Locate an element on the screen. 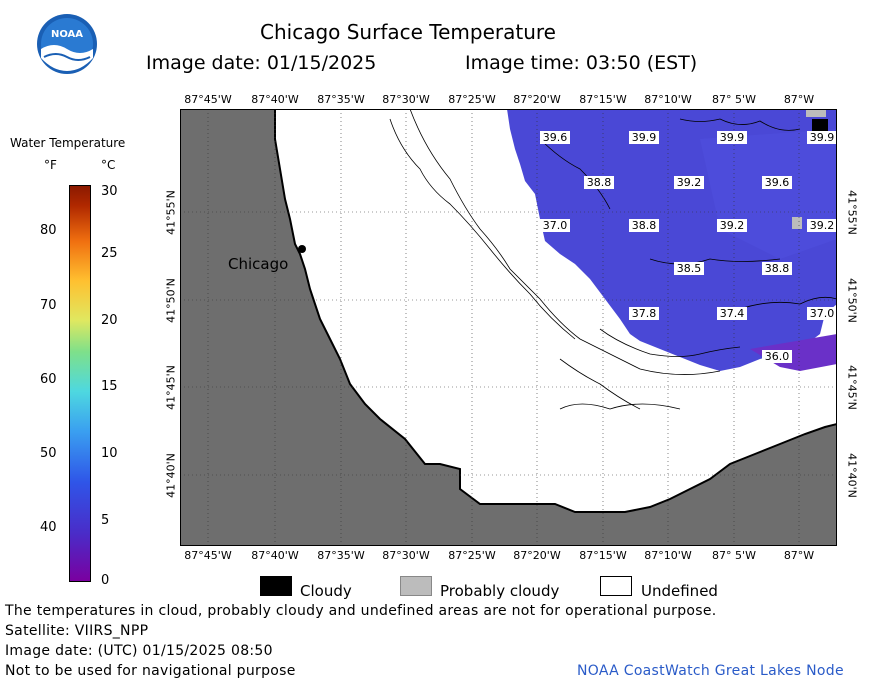 The width and height of the screenshot is (876, 687). latitude-label: 41°55'N is located at coordinates (171, 212).